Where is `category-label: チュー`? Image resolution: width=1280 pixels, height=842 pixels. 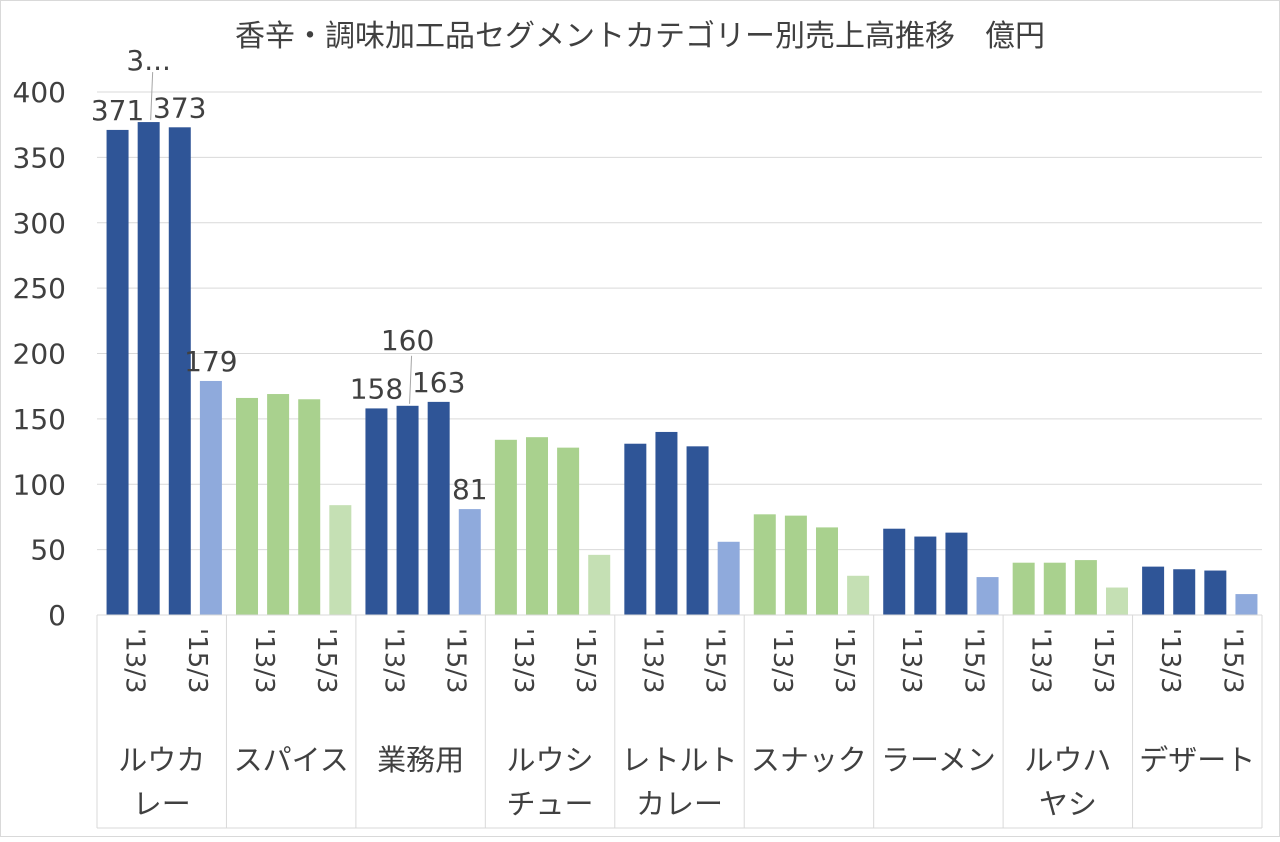
category-label: チュー is located at coordinates (550, 804).